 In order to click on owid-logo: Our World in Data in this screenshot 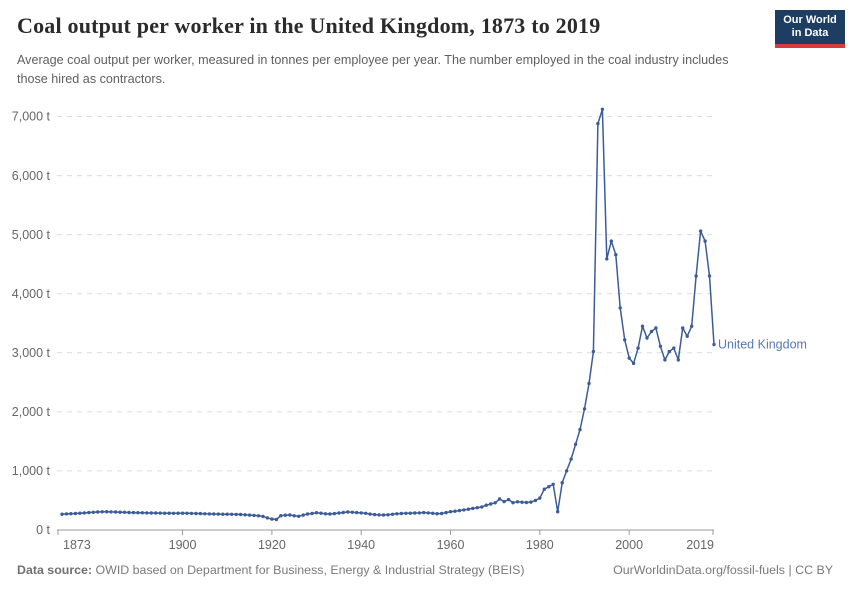, I will do `click(810, 29)`.